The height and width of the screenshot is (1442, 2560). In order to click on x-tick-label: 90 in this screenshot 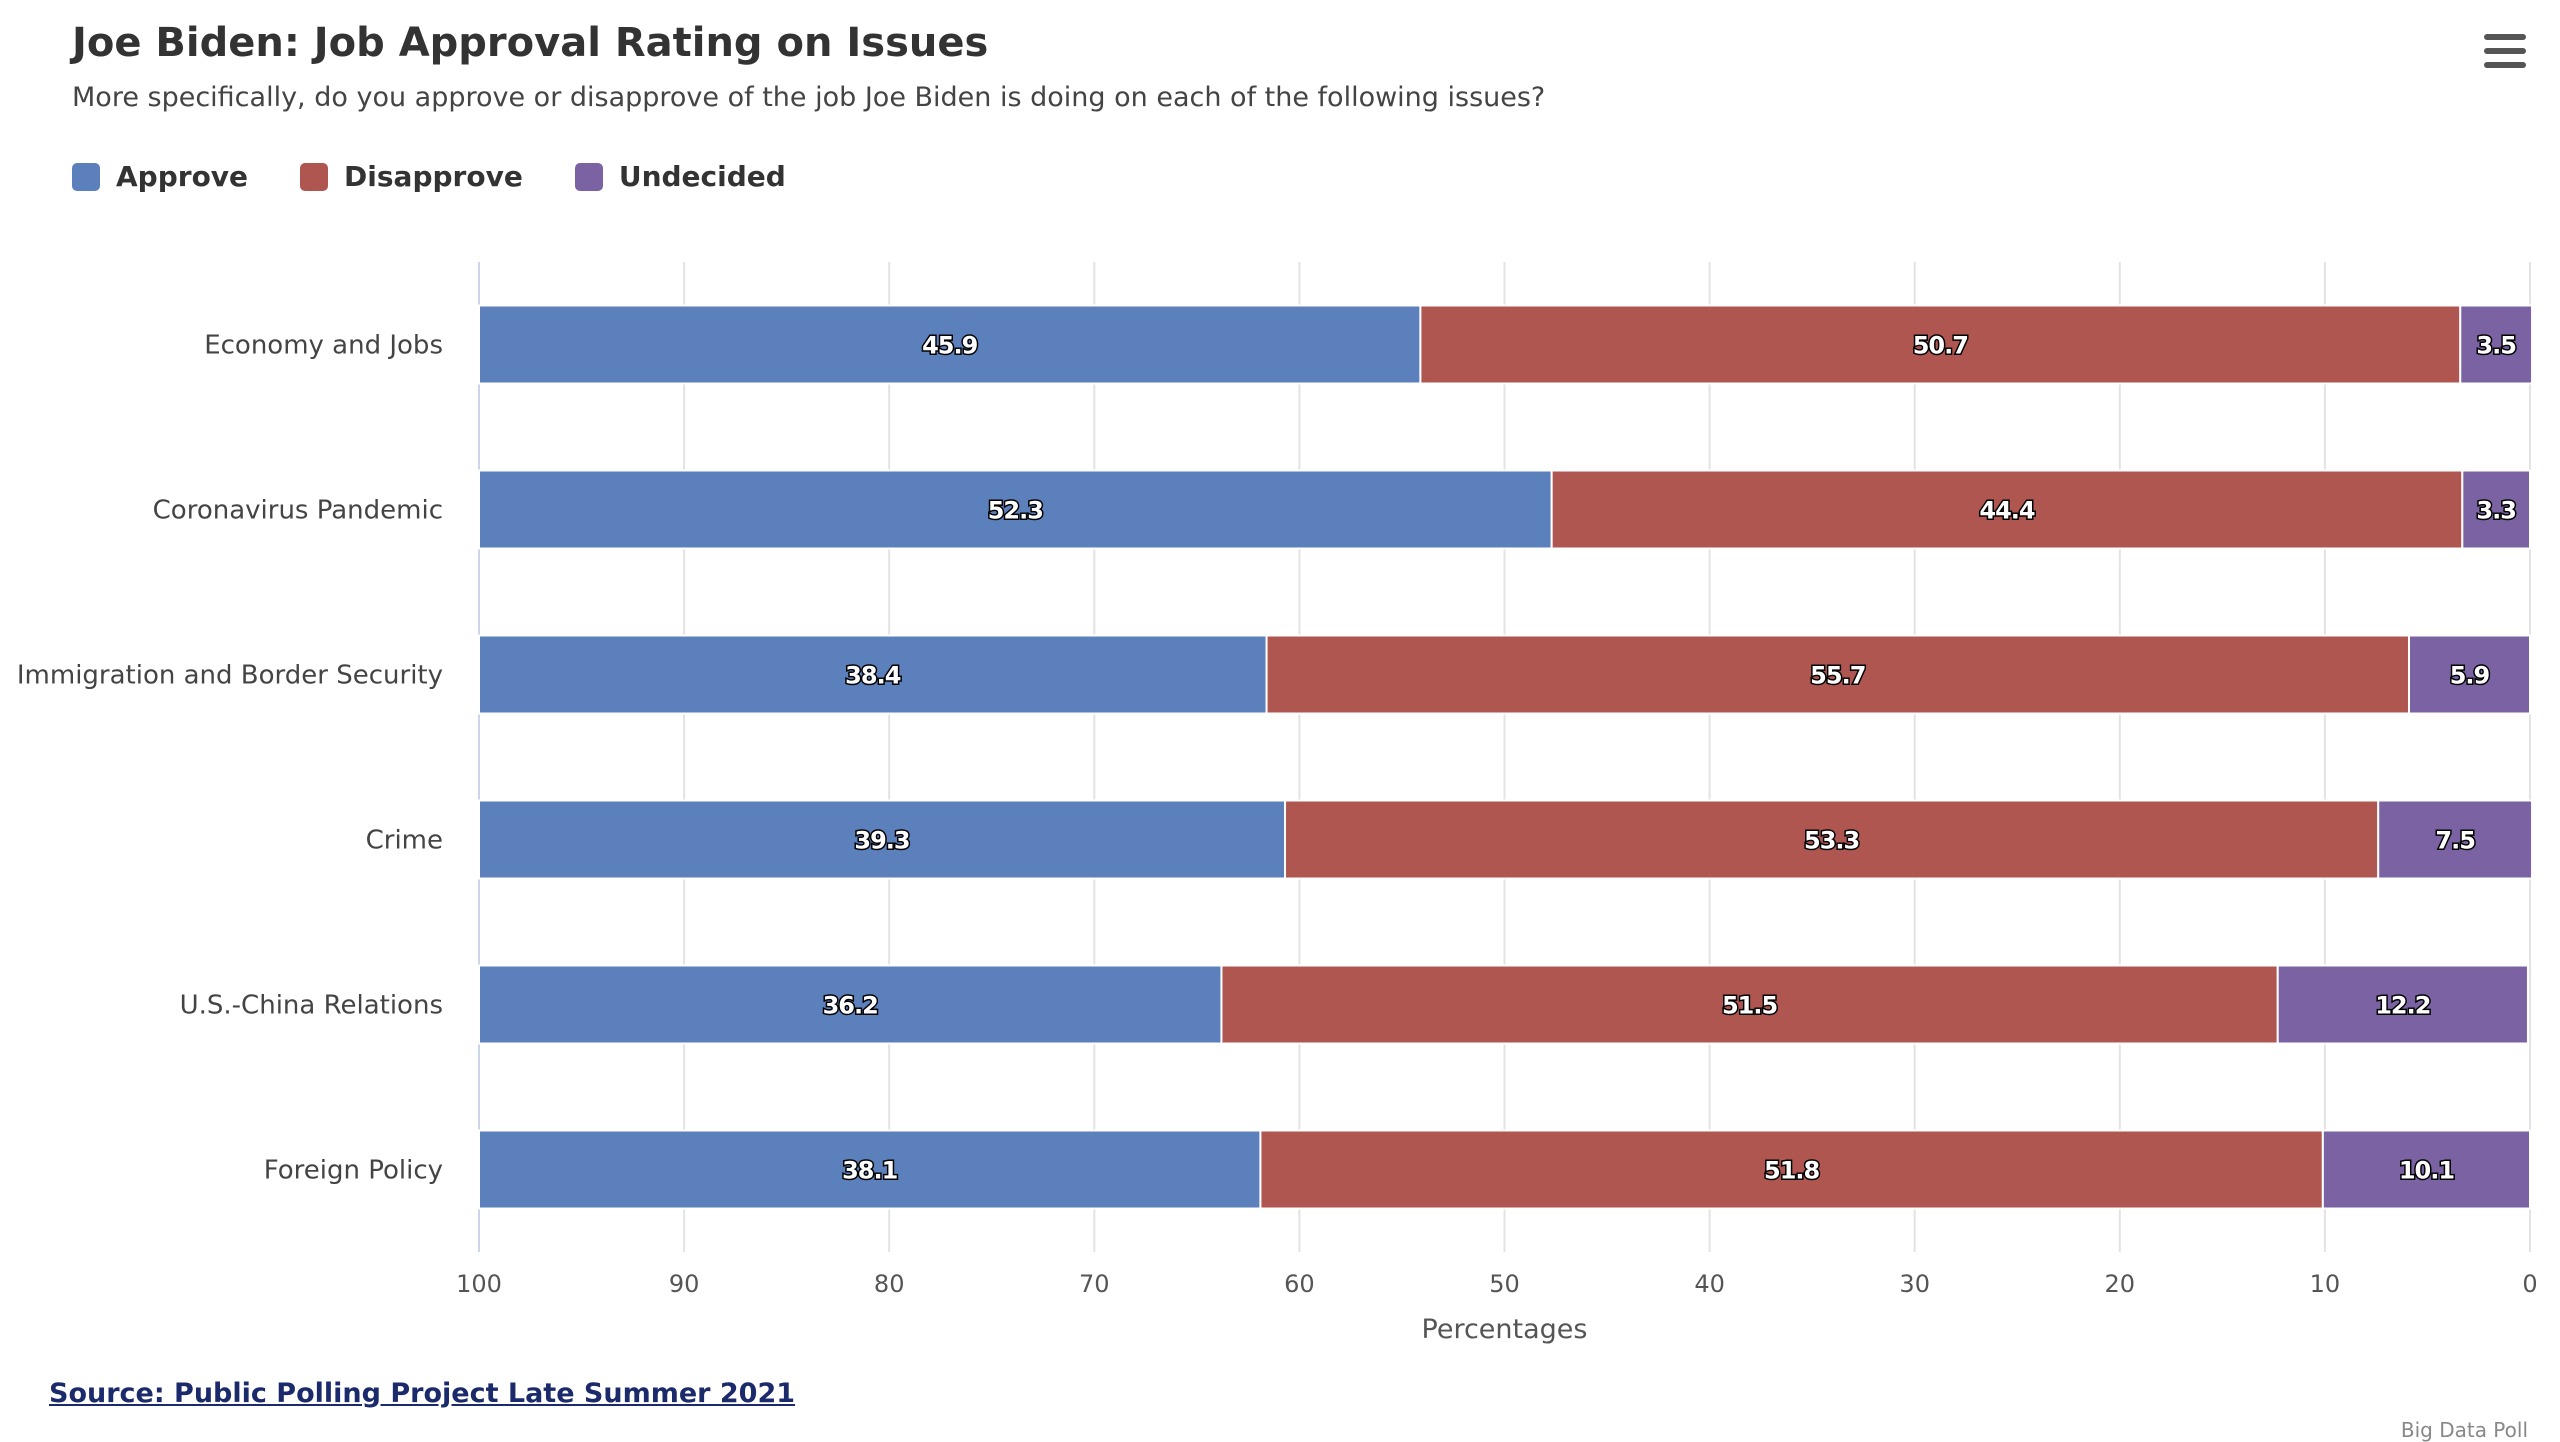, I will do `click(684, 1284)`.